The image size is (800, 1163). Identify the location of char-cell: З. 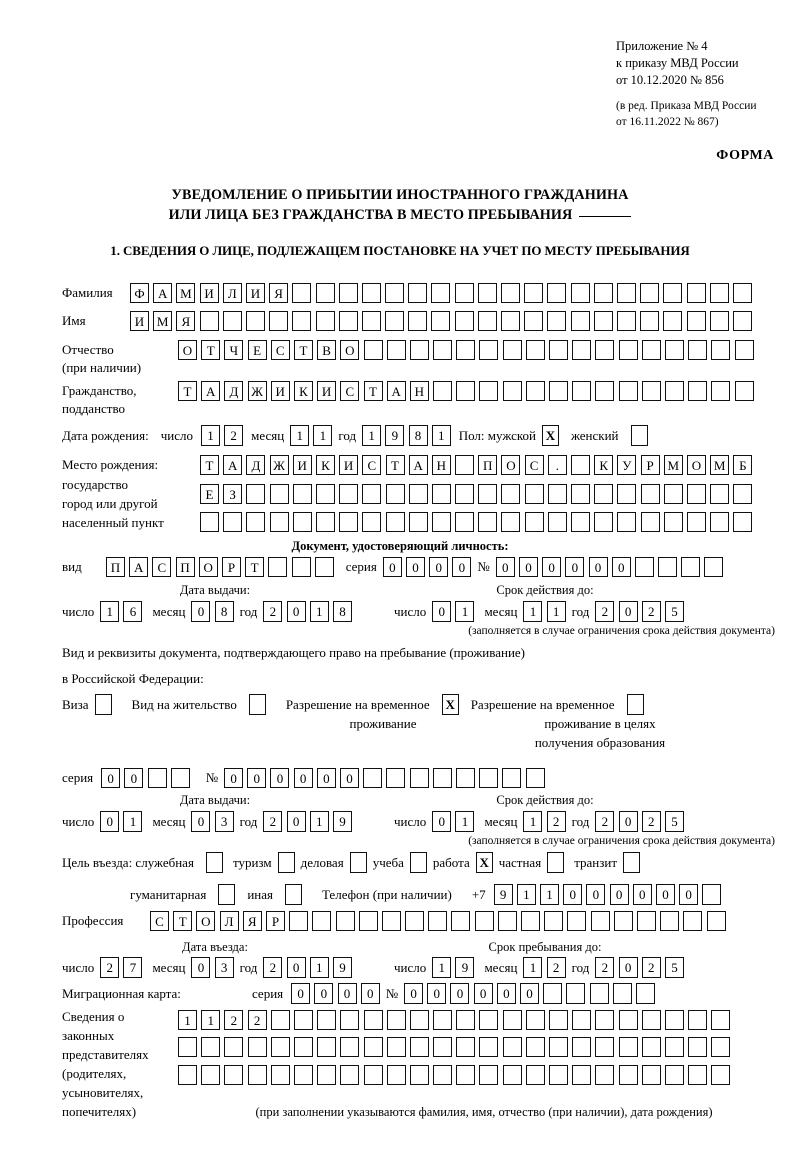
(233, 494).